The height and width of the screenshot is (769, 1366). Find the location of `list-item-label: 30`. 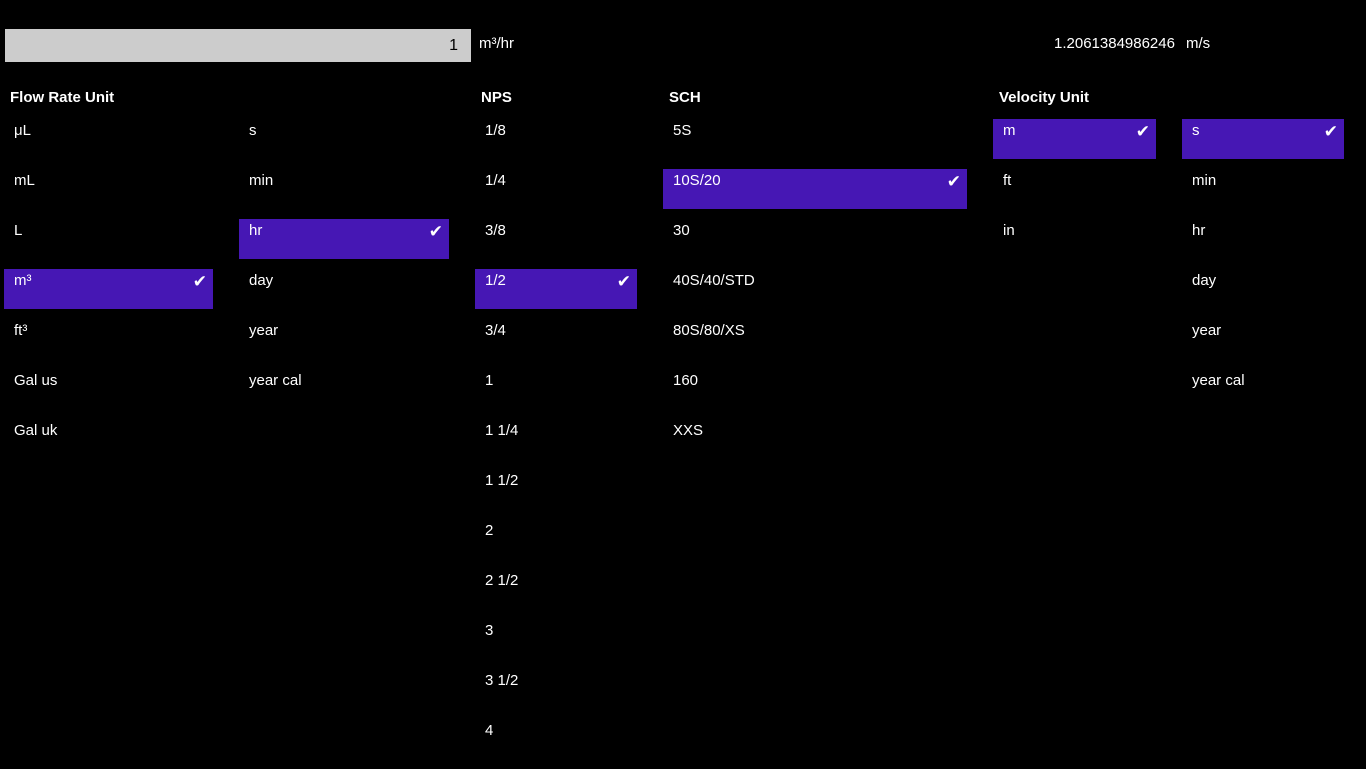

list-item-label: 30 is located at coordinates (681, 230).